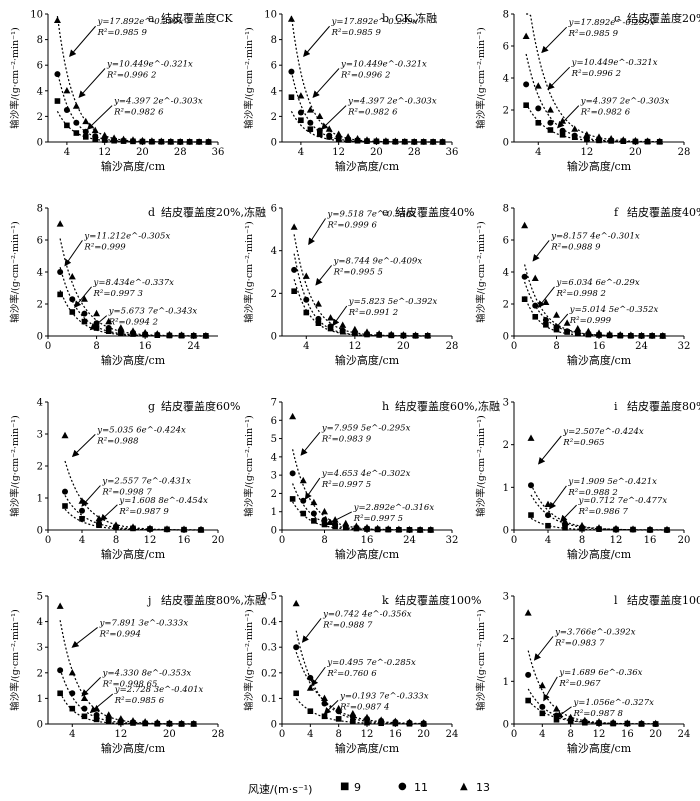 Image resolution: width=700 pixels, height=801 pixels. Describe the element at coordinates (130, 684) in the screenshot. I see `r-squared: R²=0.998 65` at that location.